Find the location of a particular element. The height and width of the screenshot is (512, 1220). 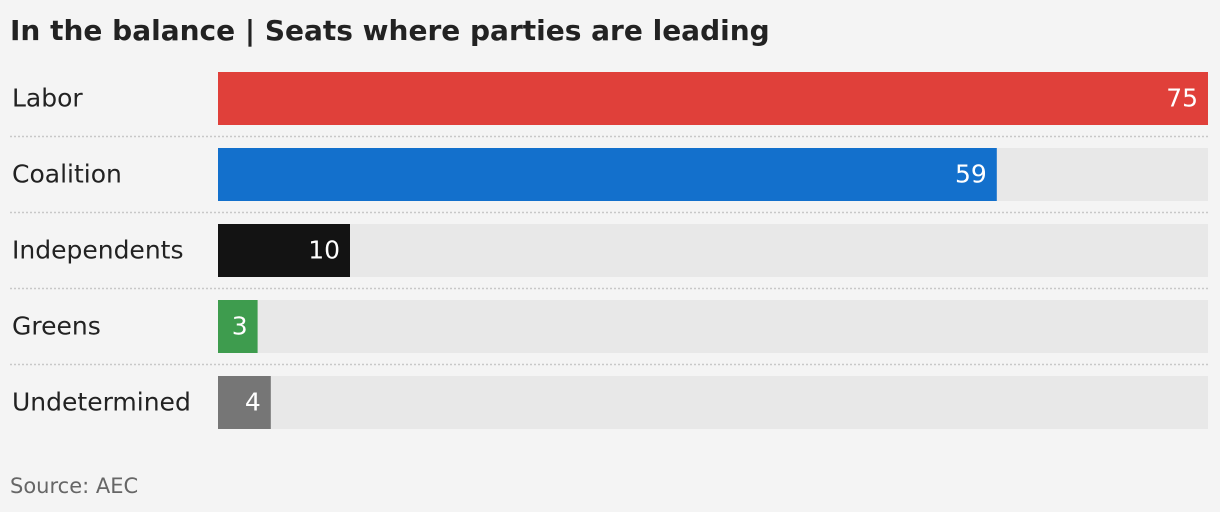

category-label: Independents is located at coordinates (97, 250).